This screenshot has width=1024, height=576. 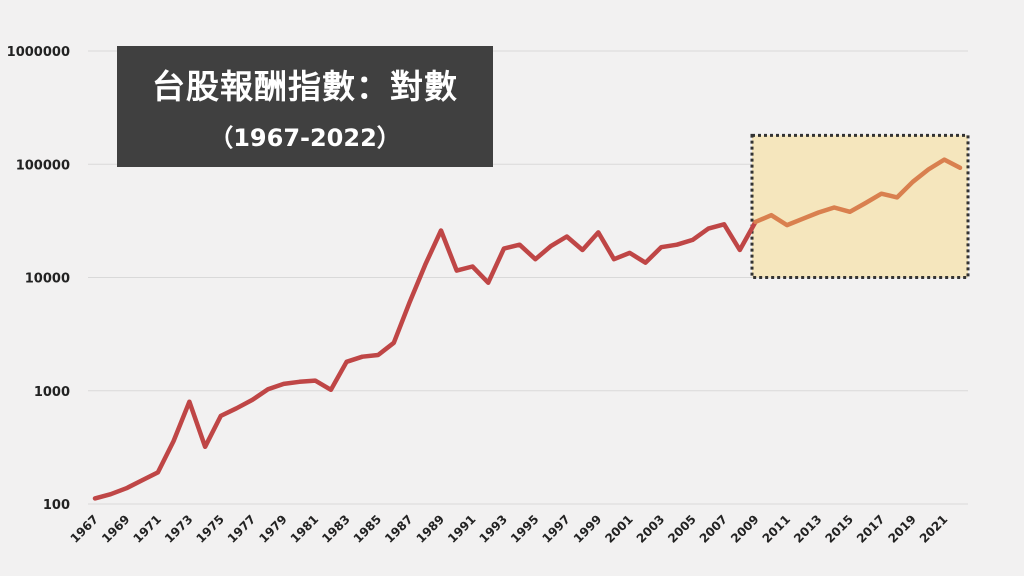 What do you see at coordinates (85, 529) in the screenshot?
I see `x-tick-label: 1967` at bounding box center [85, 529].